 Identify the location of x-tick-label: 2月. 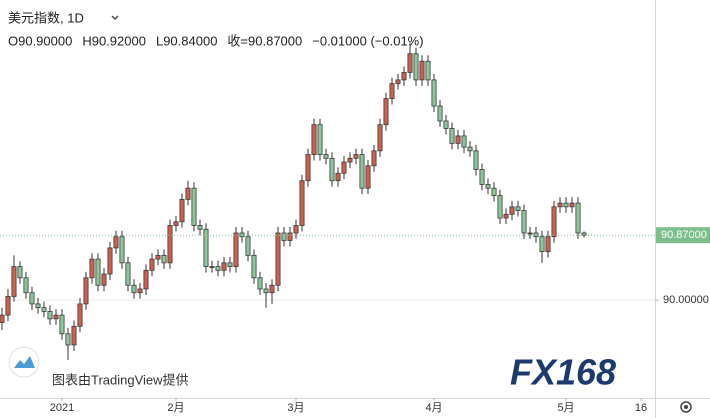
(175, 408).